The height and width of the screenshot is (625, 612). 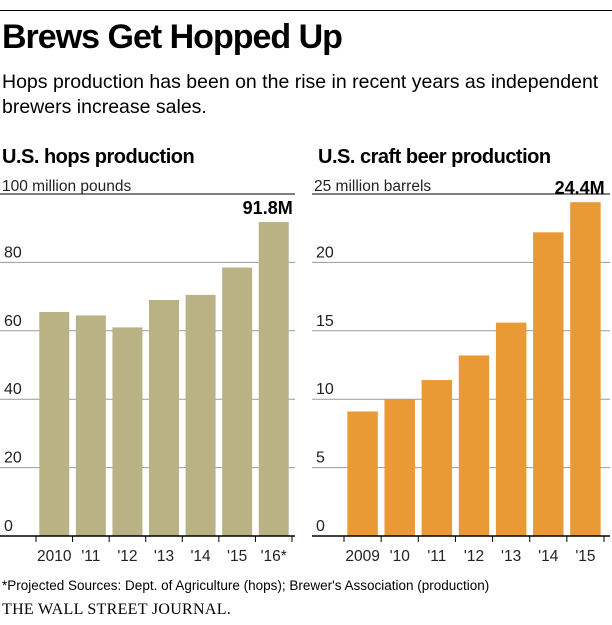 What do you see at coordinates (13, 252) in the screenshot?
I see `y-tick-label: 80` at bounding box center [13, 252].